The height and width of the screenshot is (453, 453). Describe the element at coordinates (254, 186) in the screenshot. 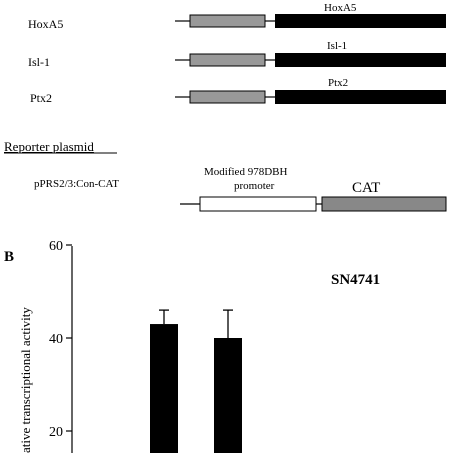

I see `promoter-label-line2: promoter` at that location.